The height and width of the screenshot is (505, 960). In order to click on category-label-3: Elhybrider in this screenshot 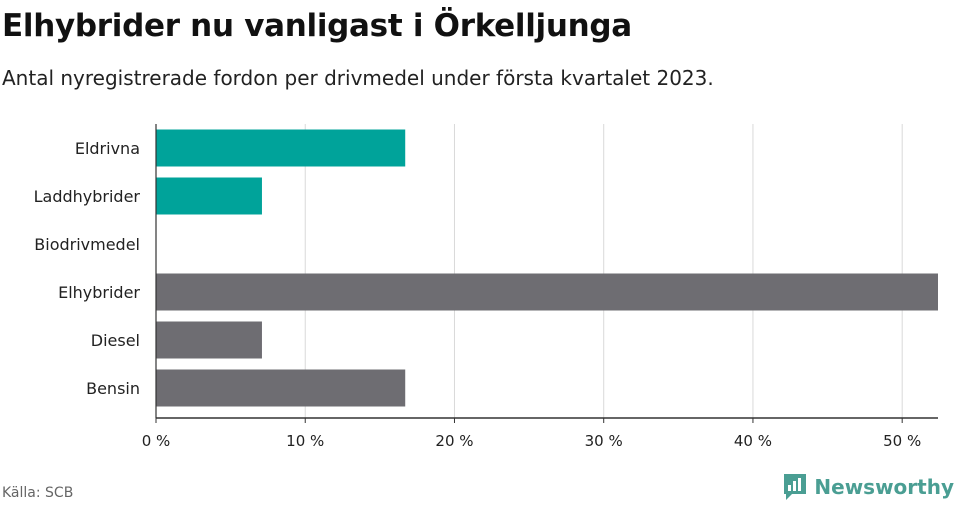, I will do `click(99, 292)`.